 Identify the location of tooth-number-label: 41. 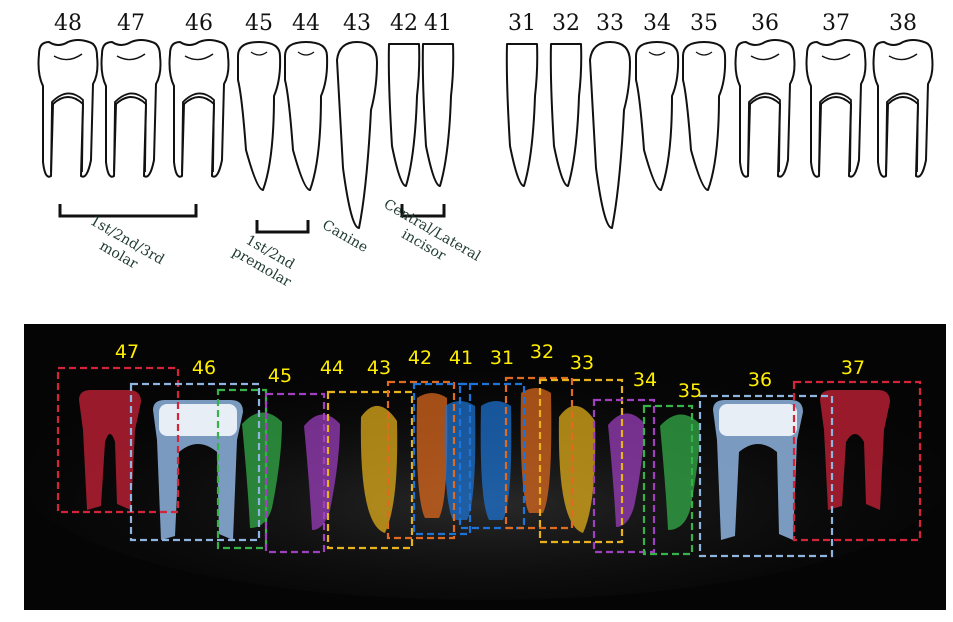
(438, 23).